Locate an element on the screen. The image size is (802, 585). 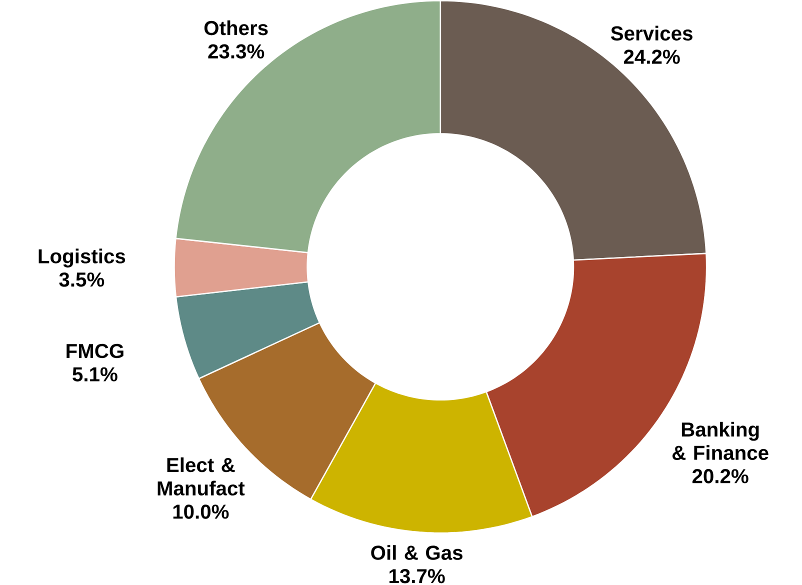
data-label: 10.0% is located at coordinates (201, 511).